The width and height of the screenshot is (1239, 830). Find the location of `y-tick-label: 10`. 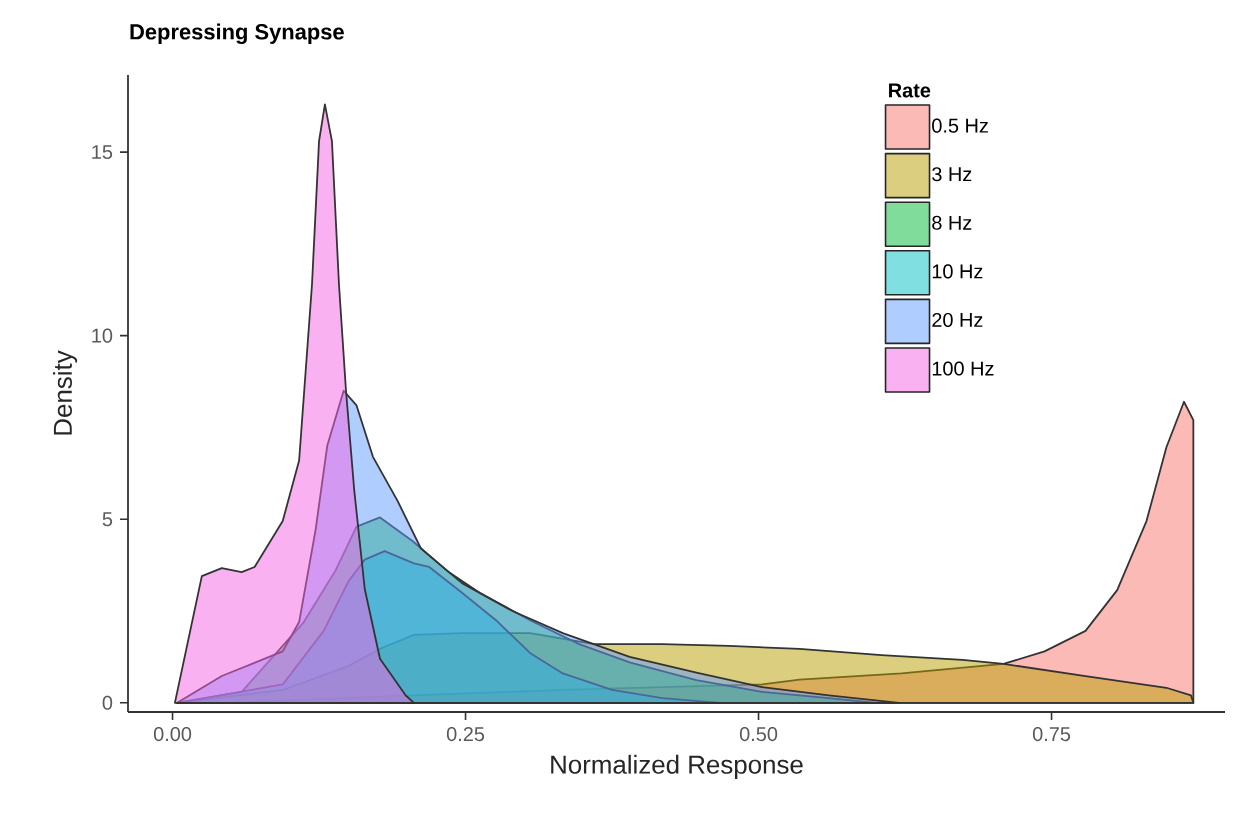

y-tick-label: 10 is located at coordinates (102, 335).